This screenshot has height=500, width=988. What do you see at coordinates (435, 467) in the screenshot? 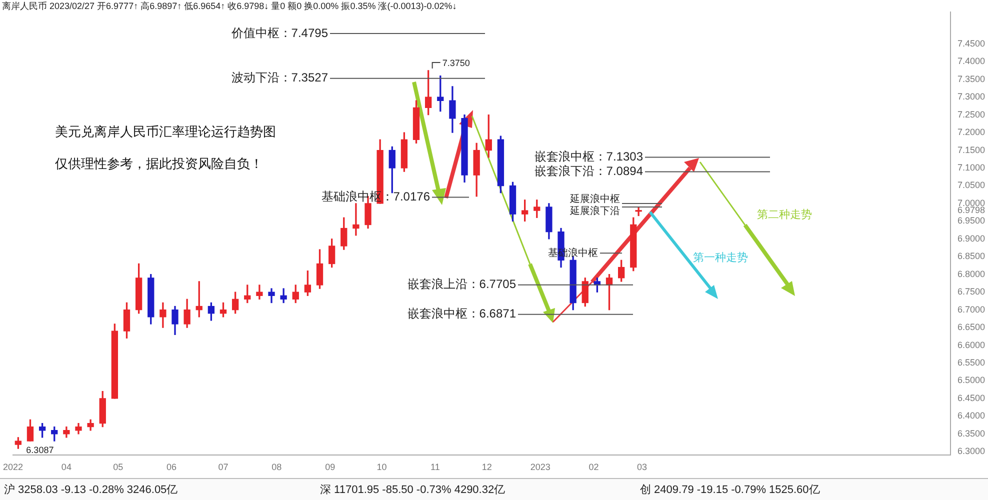
I see `x-tick-label: 11` at bounding box center [435, 467].